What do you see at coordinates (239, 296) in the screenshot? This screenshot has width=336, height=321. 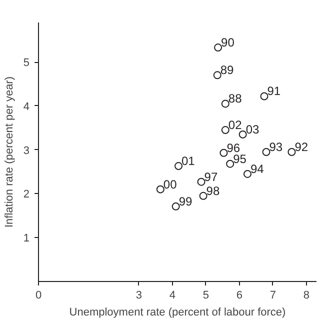 I see `x-tick-label: 6` at bounding box center [239, 296].